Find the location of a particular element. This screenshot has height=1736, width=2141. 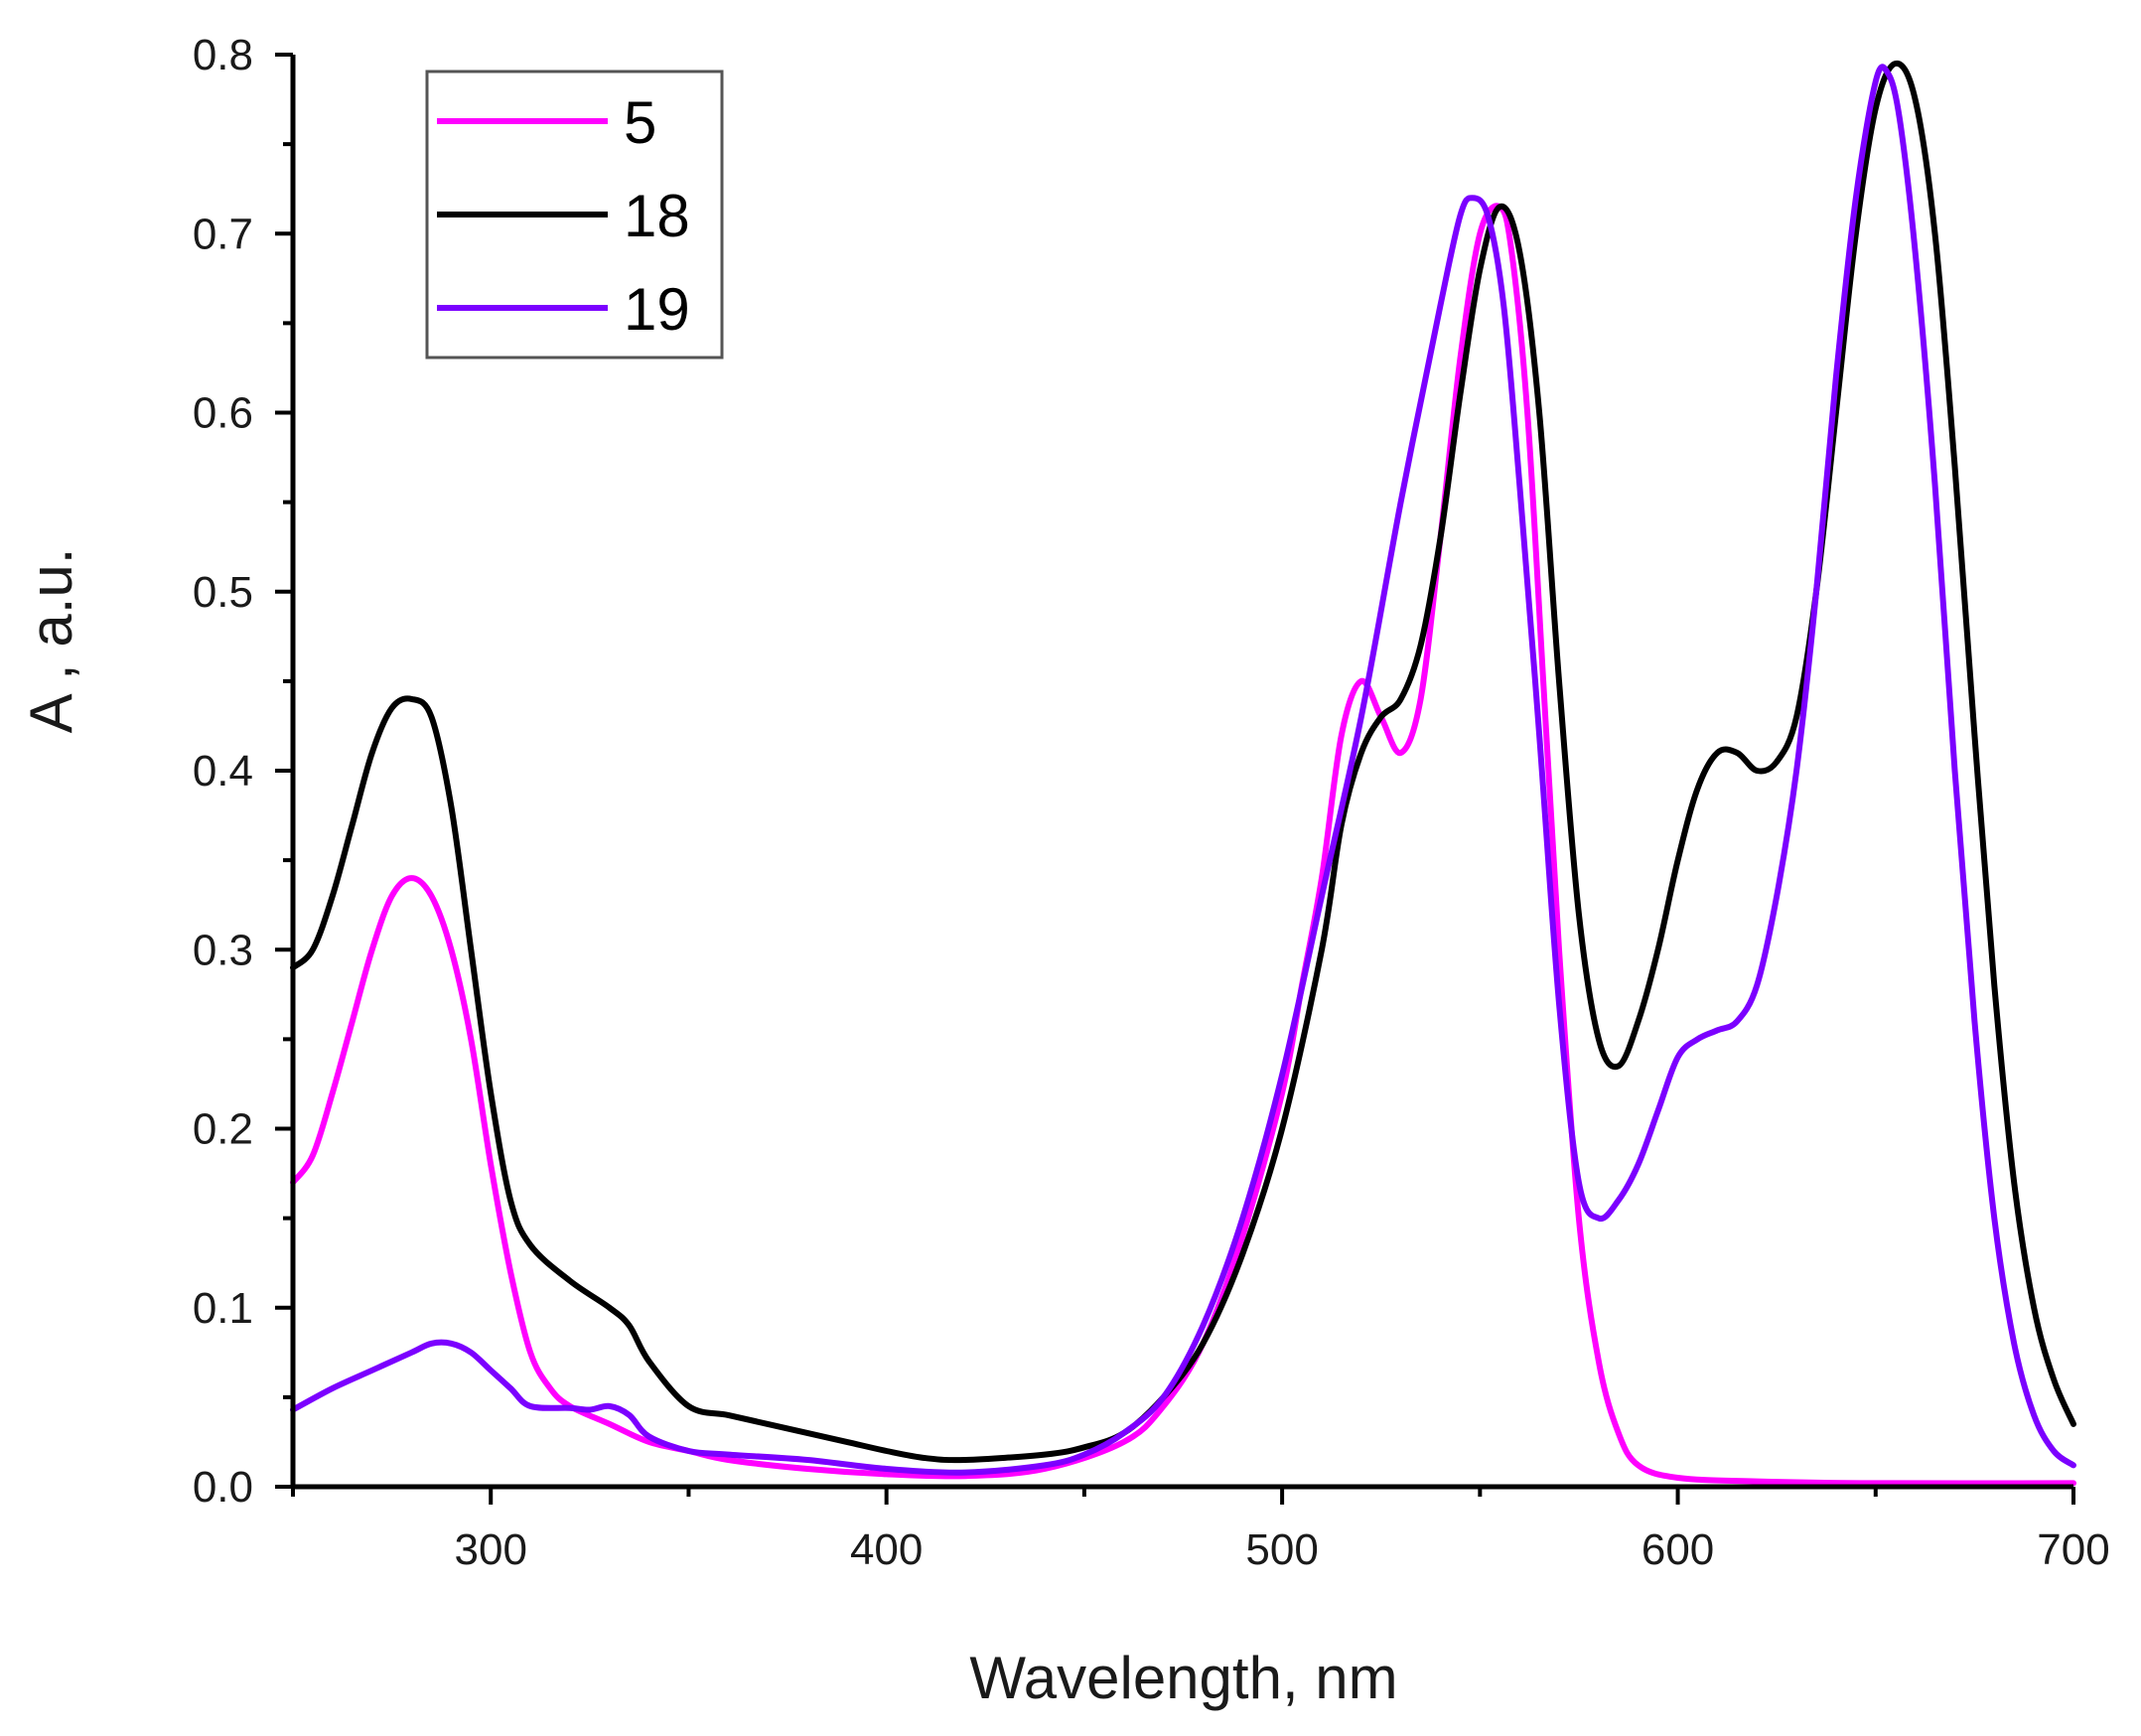

y-tick-label: 0.4 is located at coordinates (223, 772).